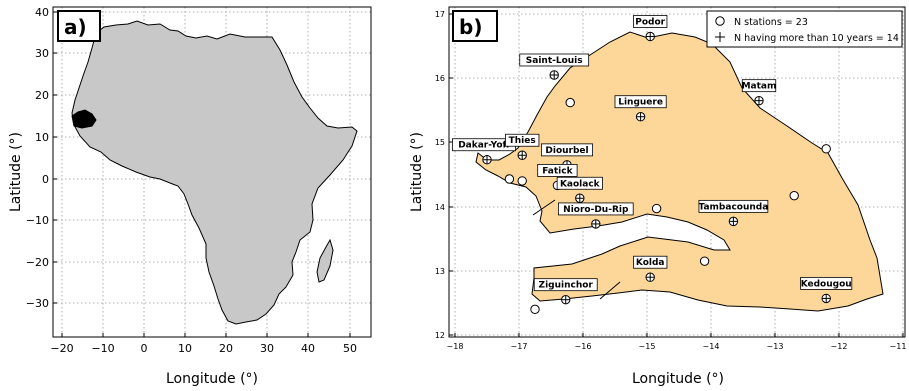 Image resolution: width=909 pixels, height=391 pixels. I want to click on station-label: Diourbel, so click(566, 151).